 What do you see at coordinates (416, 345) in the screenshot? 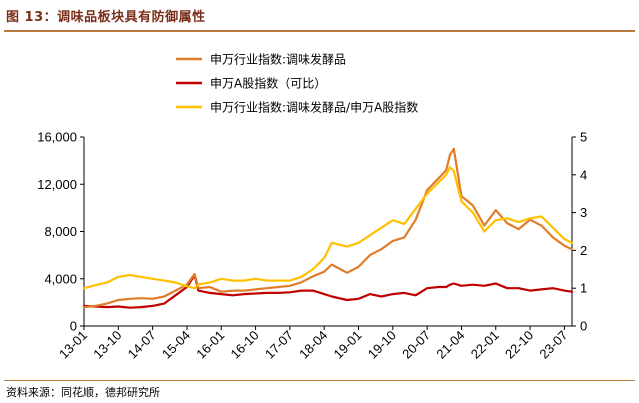
I see `x-tick-label: 20-07` at bounding box center [416, 345].